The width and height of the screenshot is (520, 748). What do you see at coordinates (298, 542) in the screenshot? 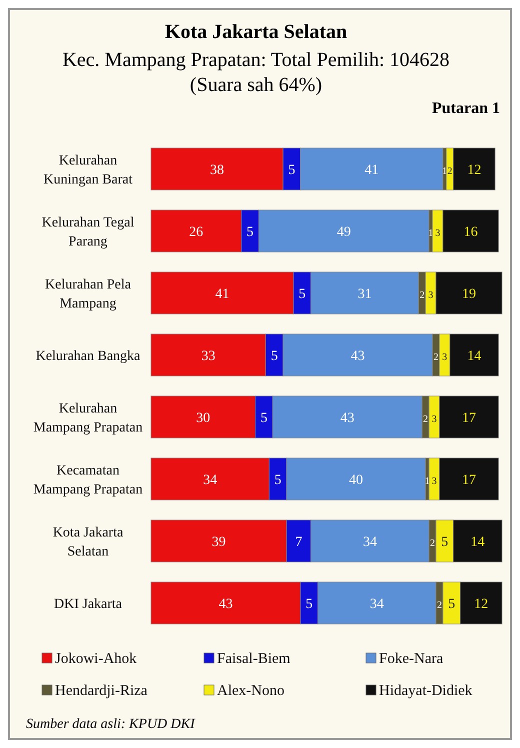
I see `data-label: 7` at bounding box center [298, 542].